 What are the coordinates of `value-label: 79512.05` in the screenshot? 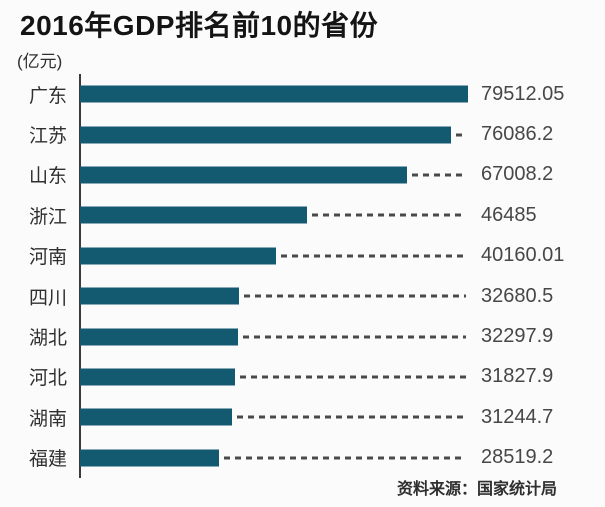 It's located at (523, 93).